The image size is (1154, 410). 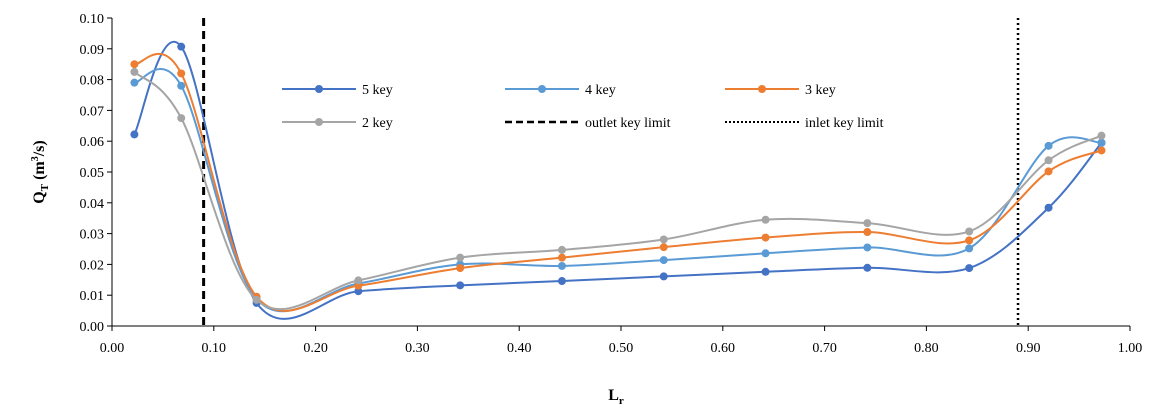 What do you see at coordinates (337, 123) in the screenshot?
I see `legend-item-2-key: 2 key` at bounding box center [337, 123].